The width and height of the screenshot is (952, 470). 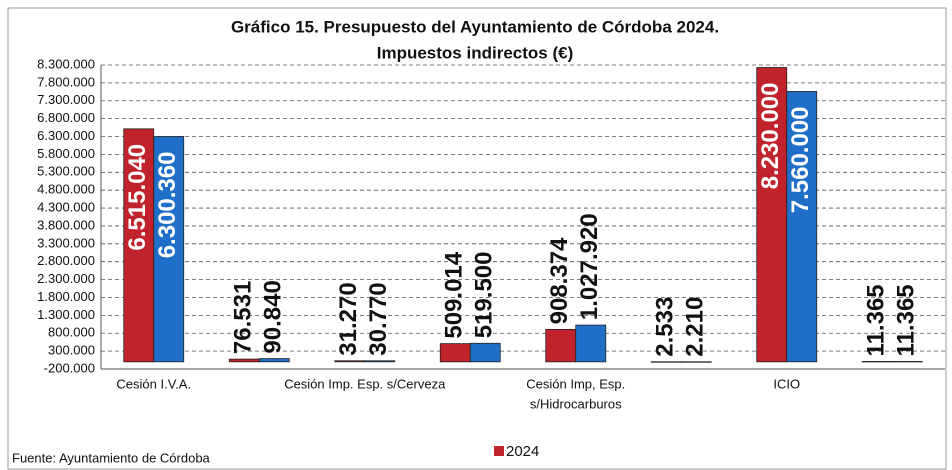 What do you see at coordinates (522, 451) in the screenshot?
I see `legend-label: 2024` at bounding box center [522, 451].